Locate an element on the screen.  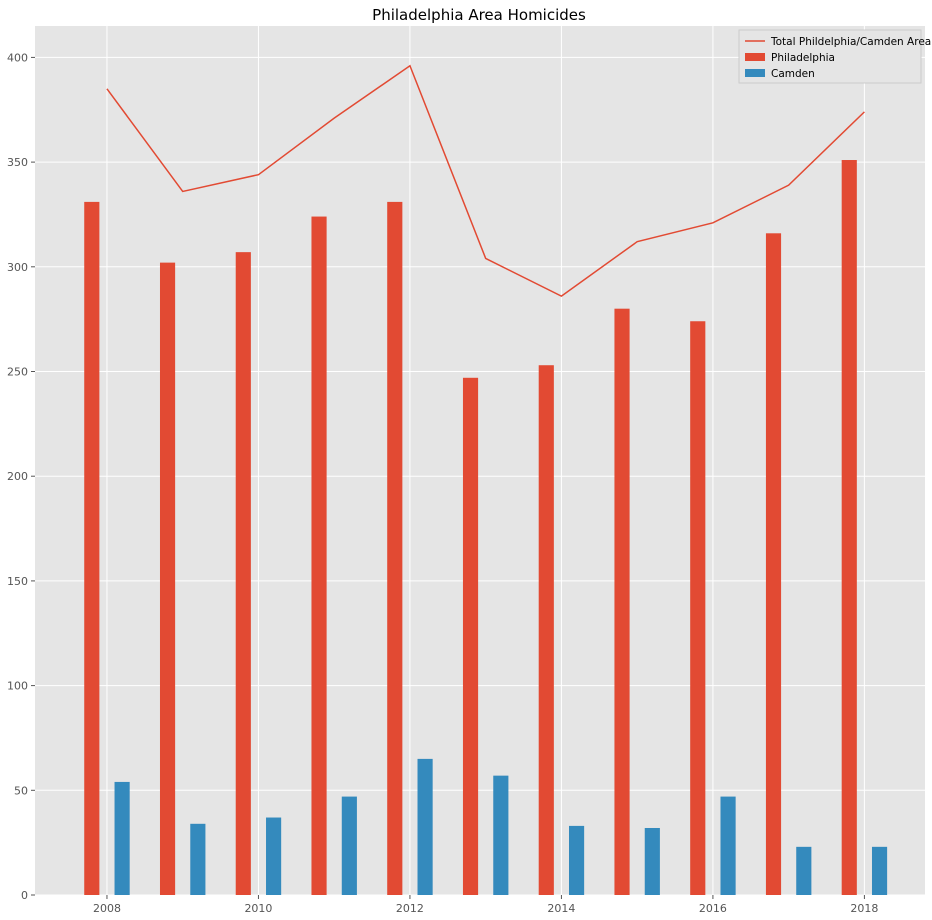
legend-label: Total Phildelphia/Camden Area is located at coordinates (850, 42).